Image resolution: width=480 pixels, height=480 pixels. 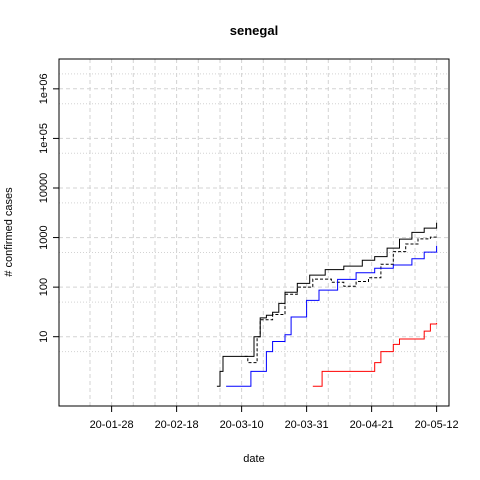 I want to click on y-tick-label: 10, so click(x=44, y=337).